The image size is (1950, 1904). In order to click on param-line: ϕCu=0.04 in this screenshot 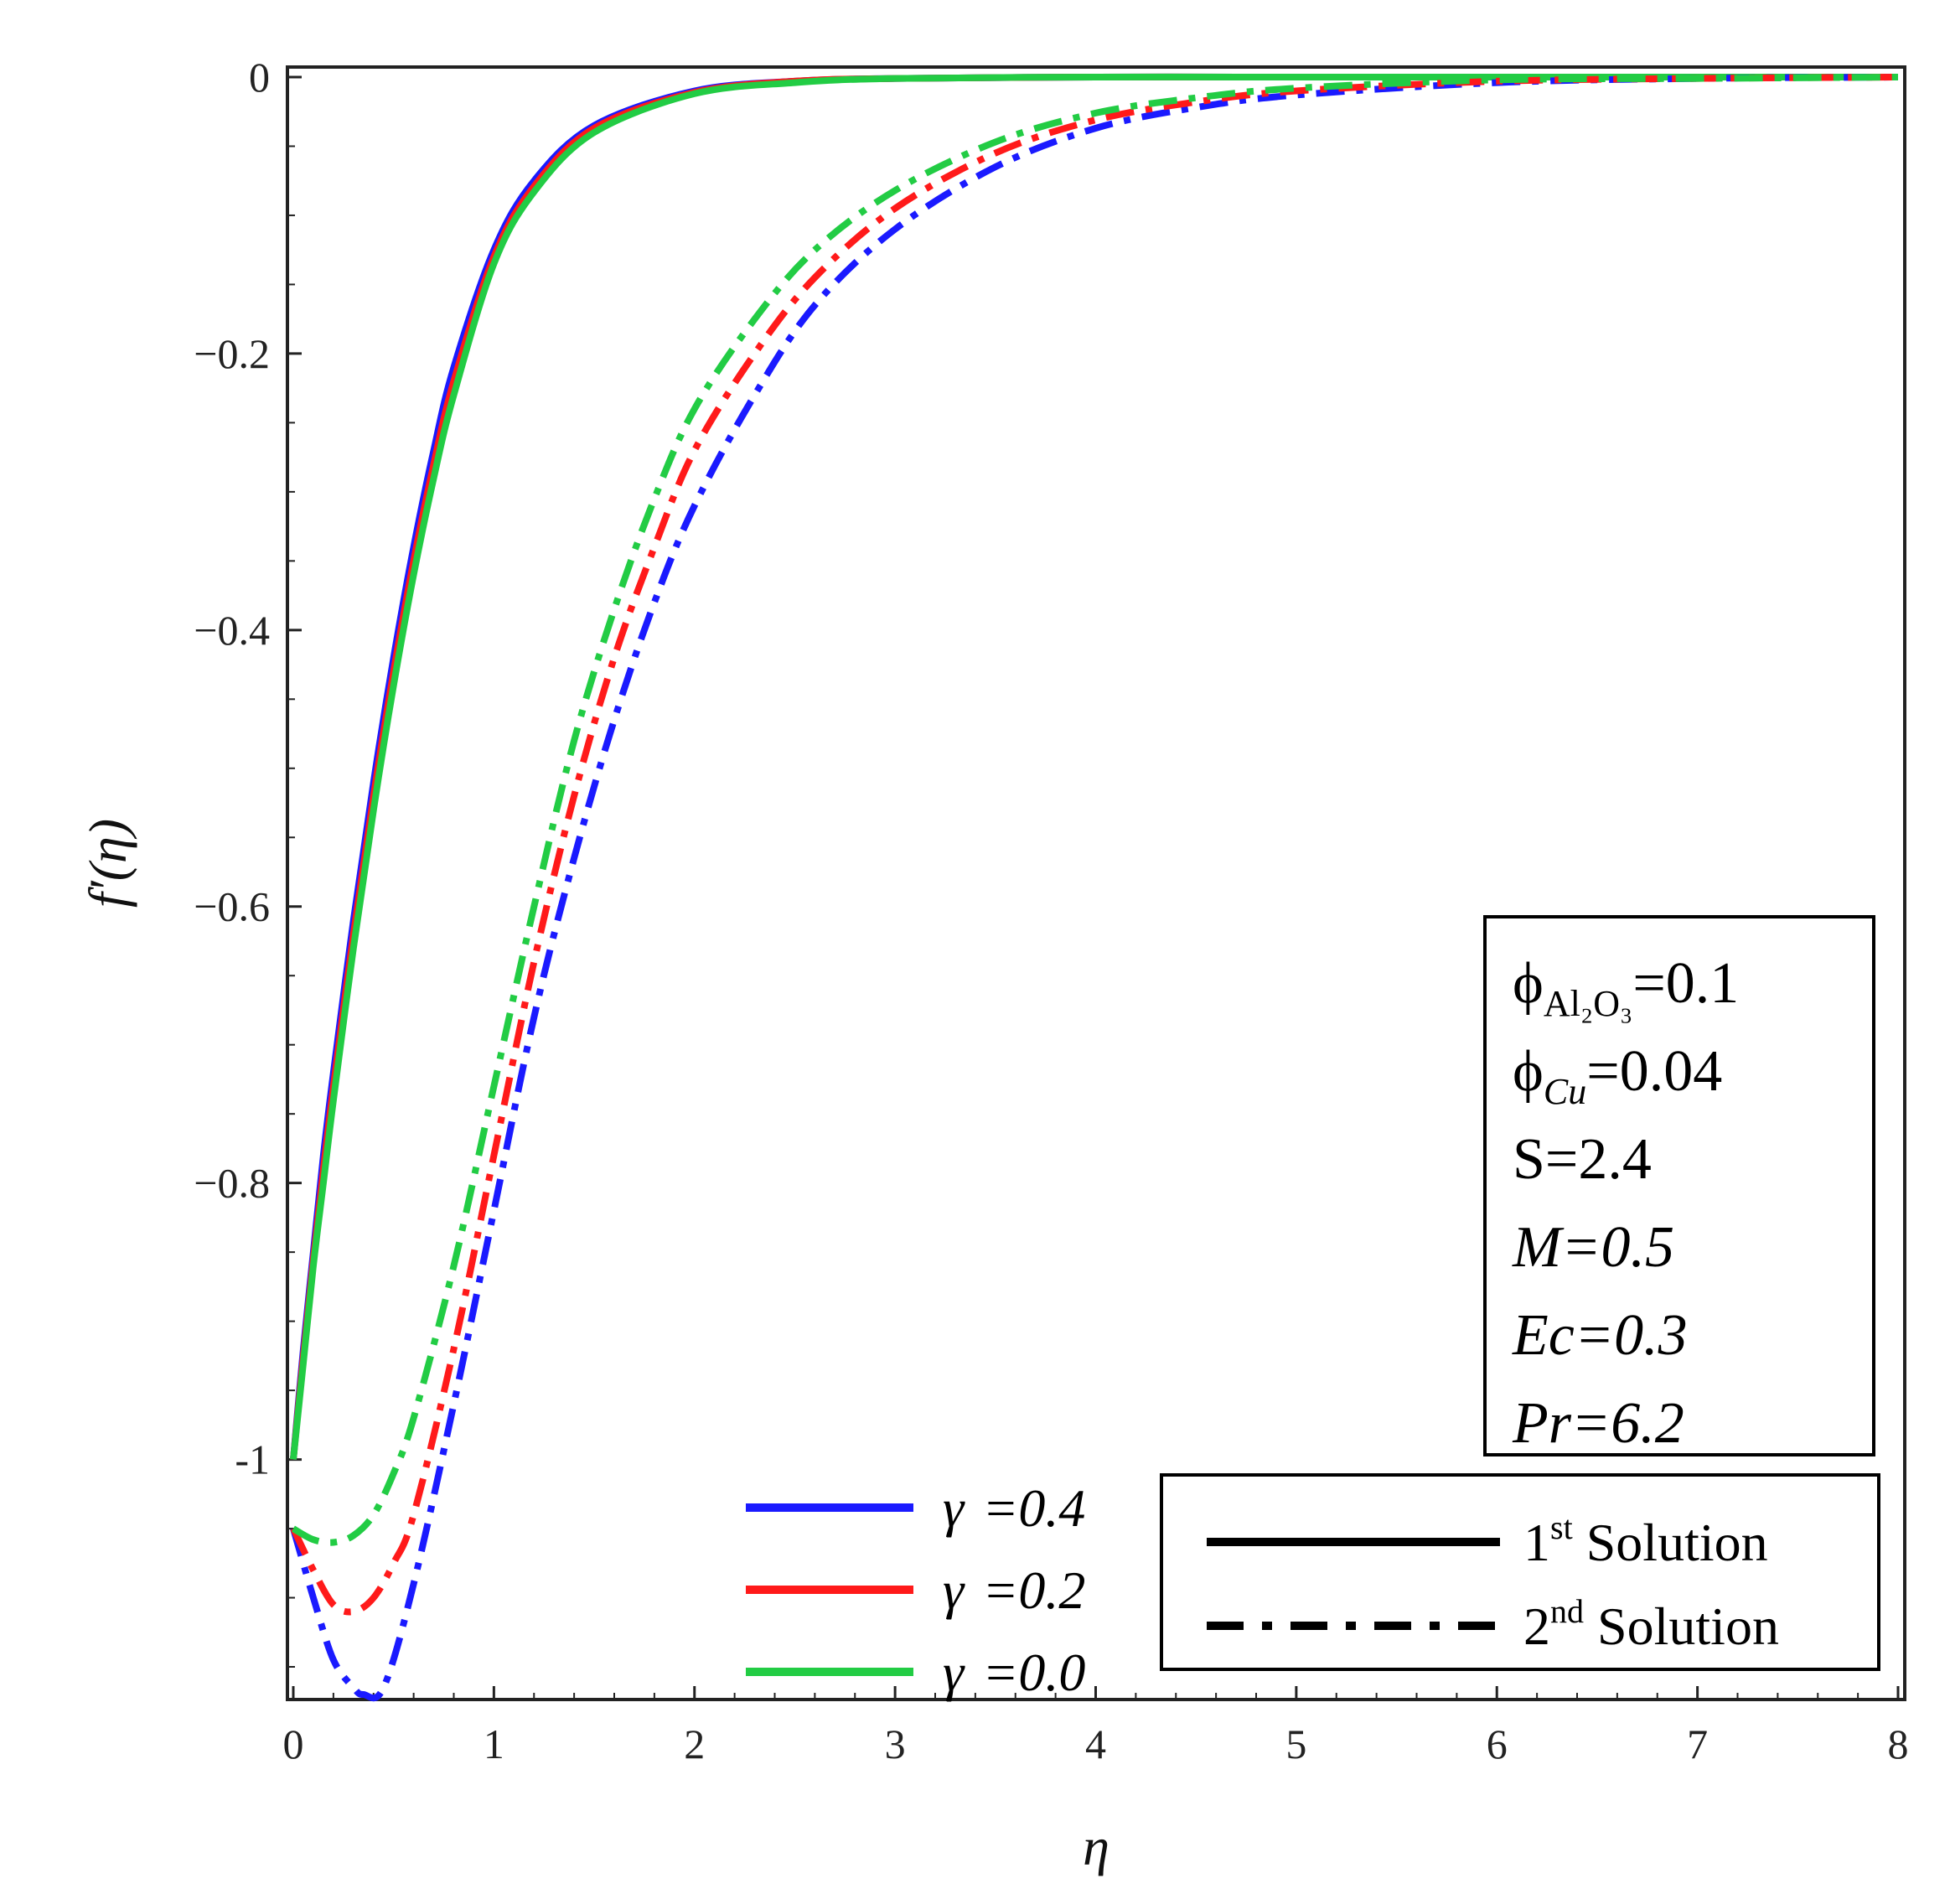, I will do `click(1617, 1075)`.